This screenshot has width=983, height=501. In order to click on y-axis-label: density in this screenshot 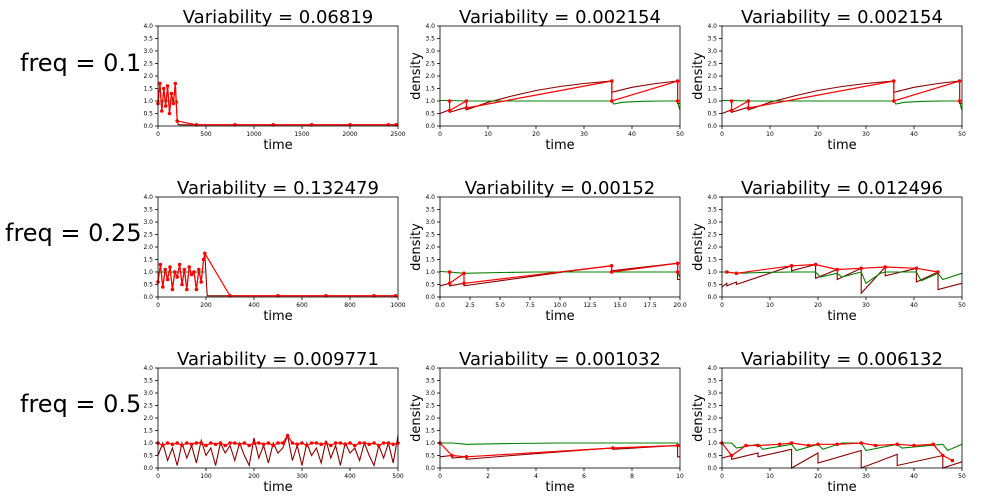, I will do `click(698, 76)`.